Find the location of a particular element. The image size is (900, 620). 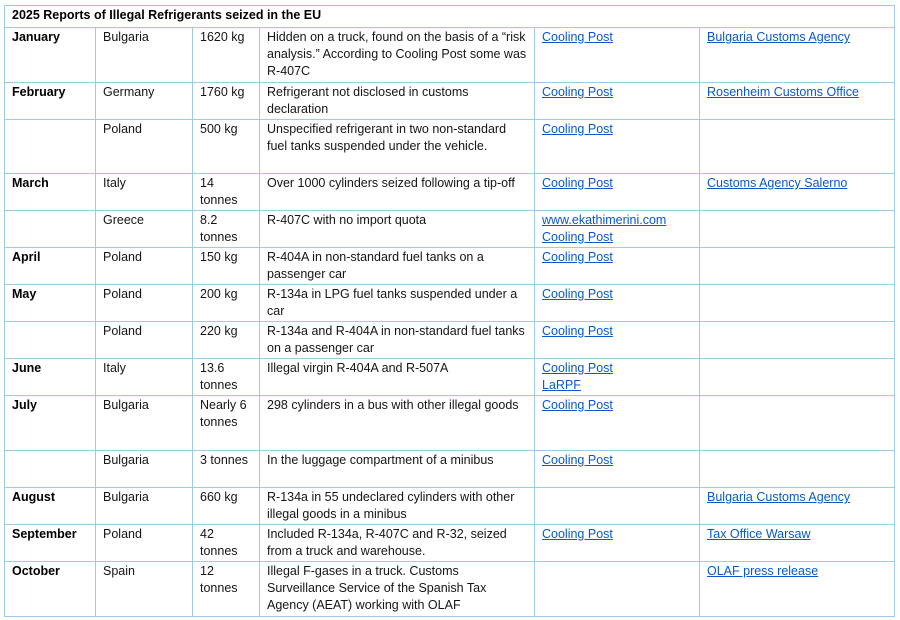

quantity-cell: 3 tonnes is located at coordinates (226, 469).